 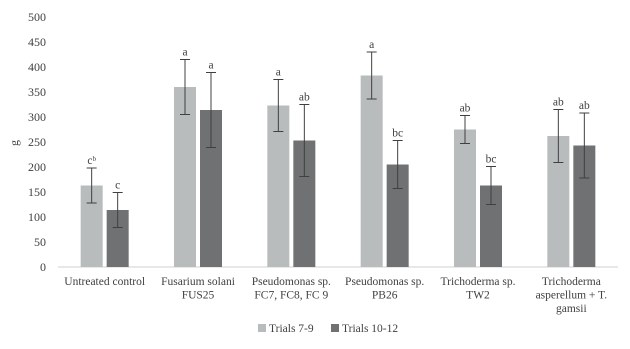 I want to click on x-category-label-line: FUS25, so click(x=198, y=296).